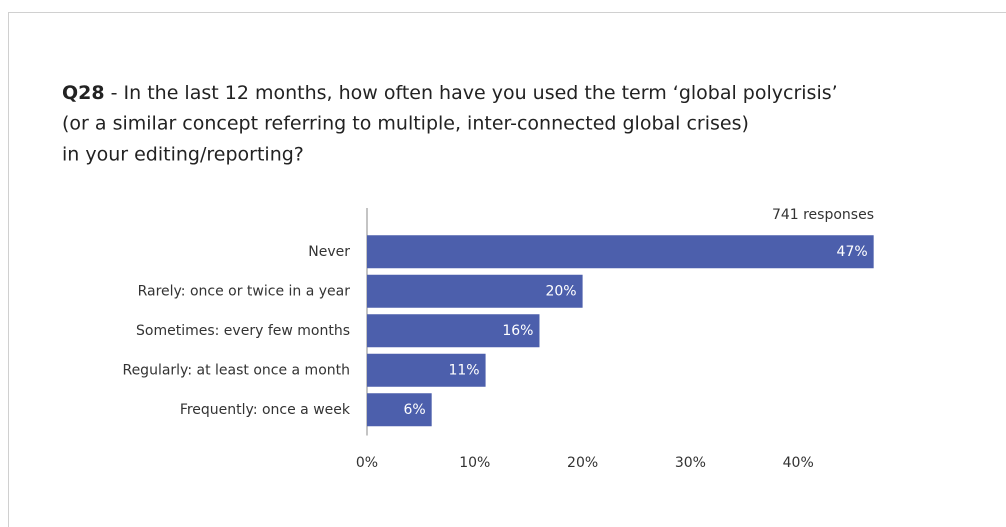  Describe the element at coordinates (265, 410) in the screenshot. I see `y-tick-label: Frequently: once a week` at that location.